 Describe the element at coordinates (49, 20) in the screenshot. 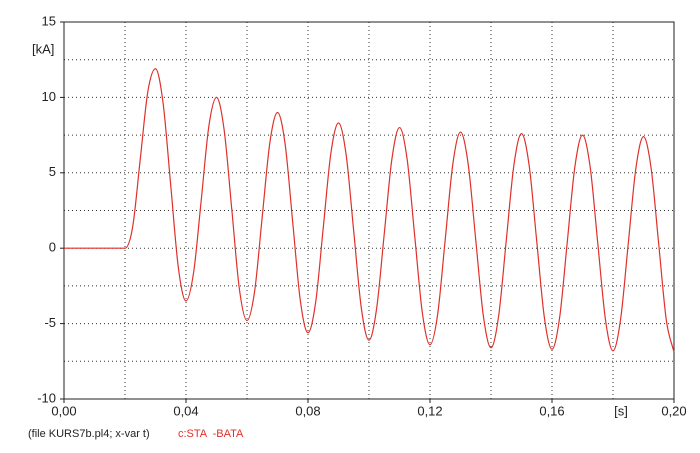

I see `y-tick-label: 15` at that location.